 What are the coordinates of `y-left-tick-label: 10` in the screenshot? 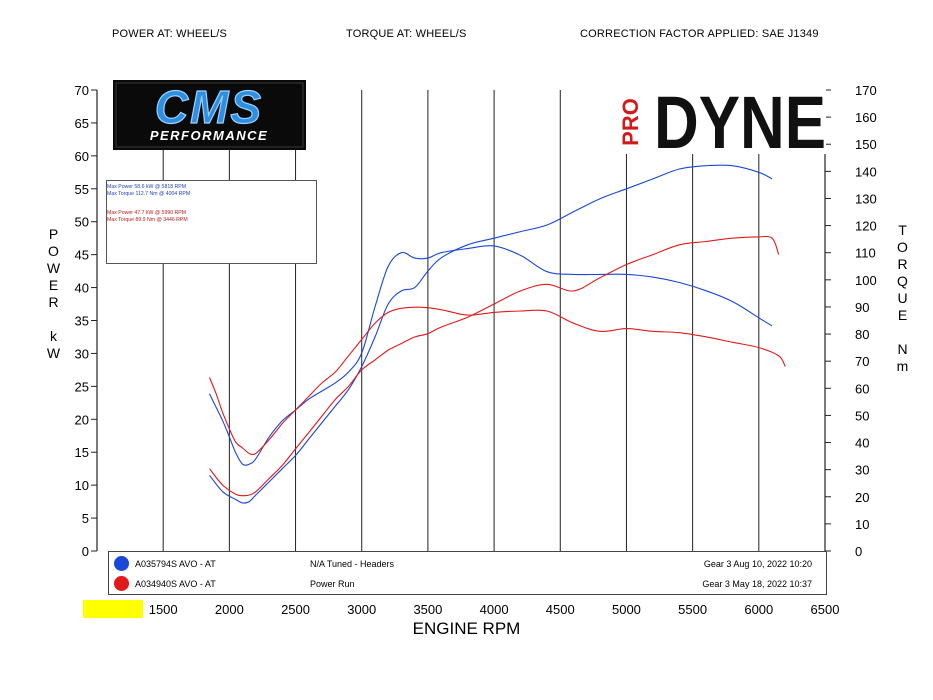 It's located at (82, 485).